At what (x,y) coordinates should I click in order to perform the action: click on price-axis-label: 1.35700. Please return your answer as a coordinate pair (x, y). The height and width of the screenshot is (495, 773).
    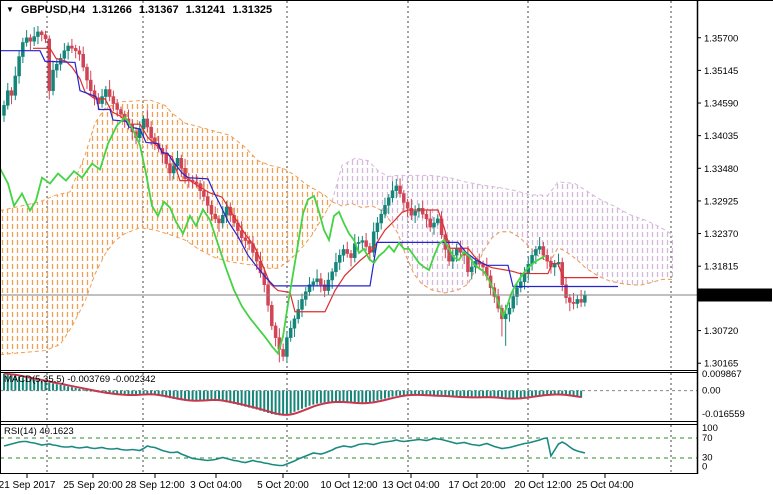
    Looking at the image, I should click on (721, 38).